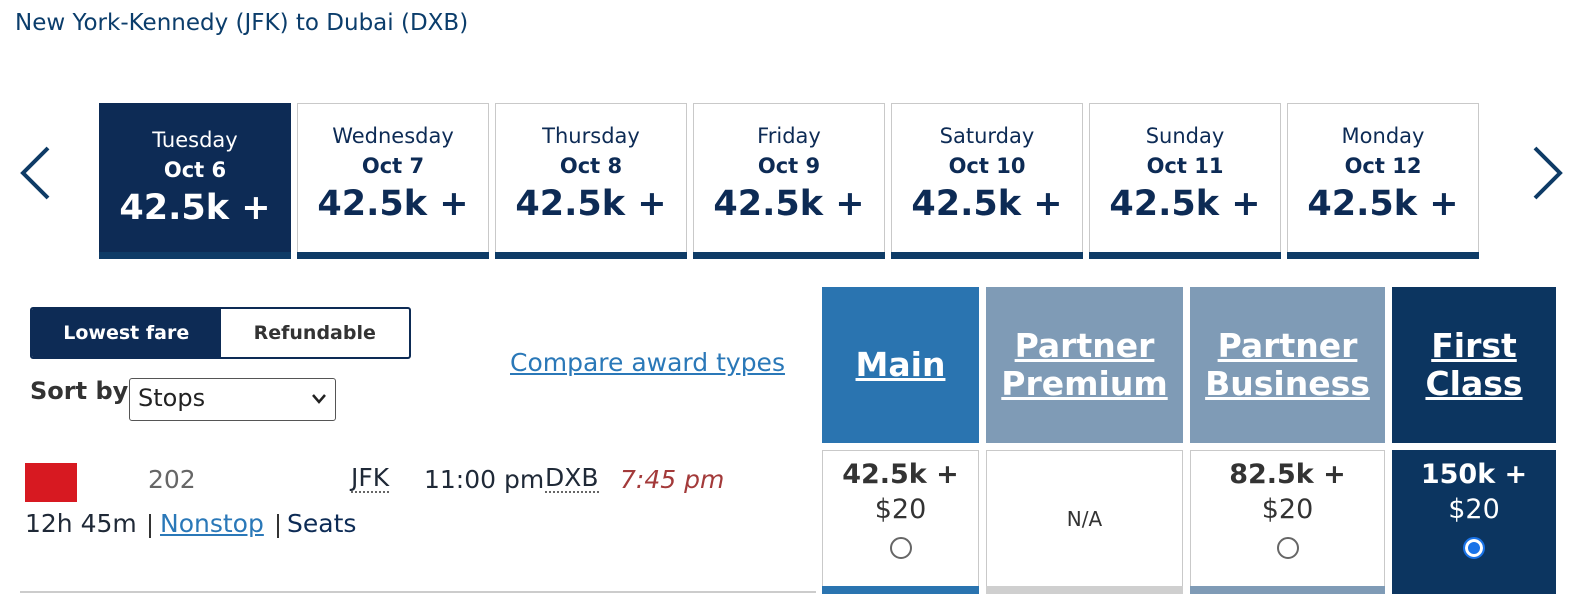  I want to click on row-divider, so click(418, 592).